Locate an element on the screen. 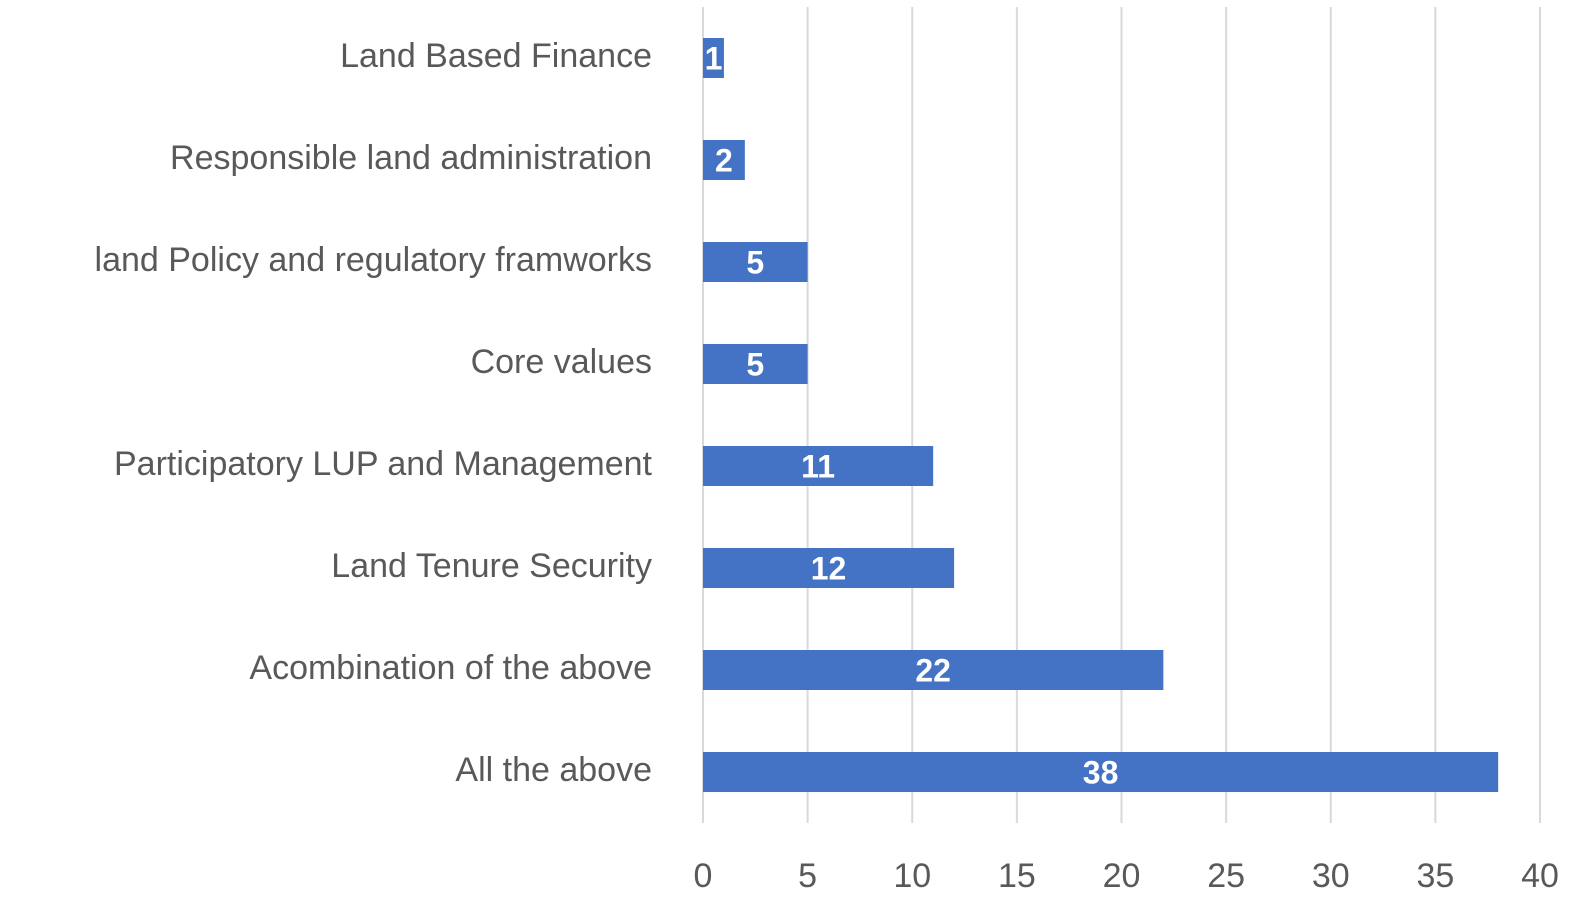 The image size is (1591, 911). data-label: 2 is located at coordinates (724, 160).